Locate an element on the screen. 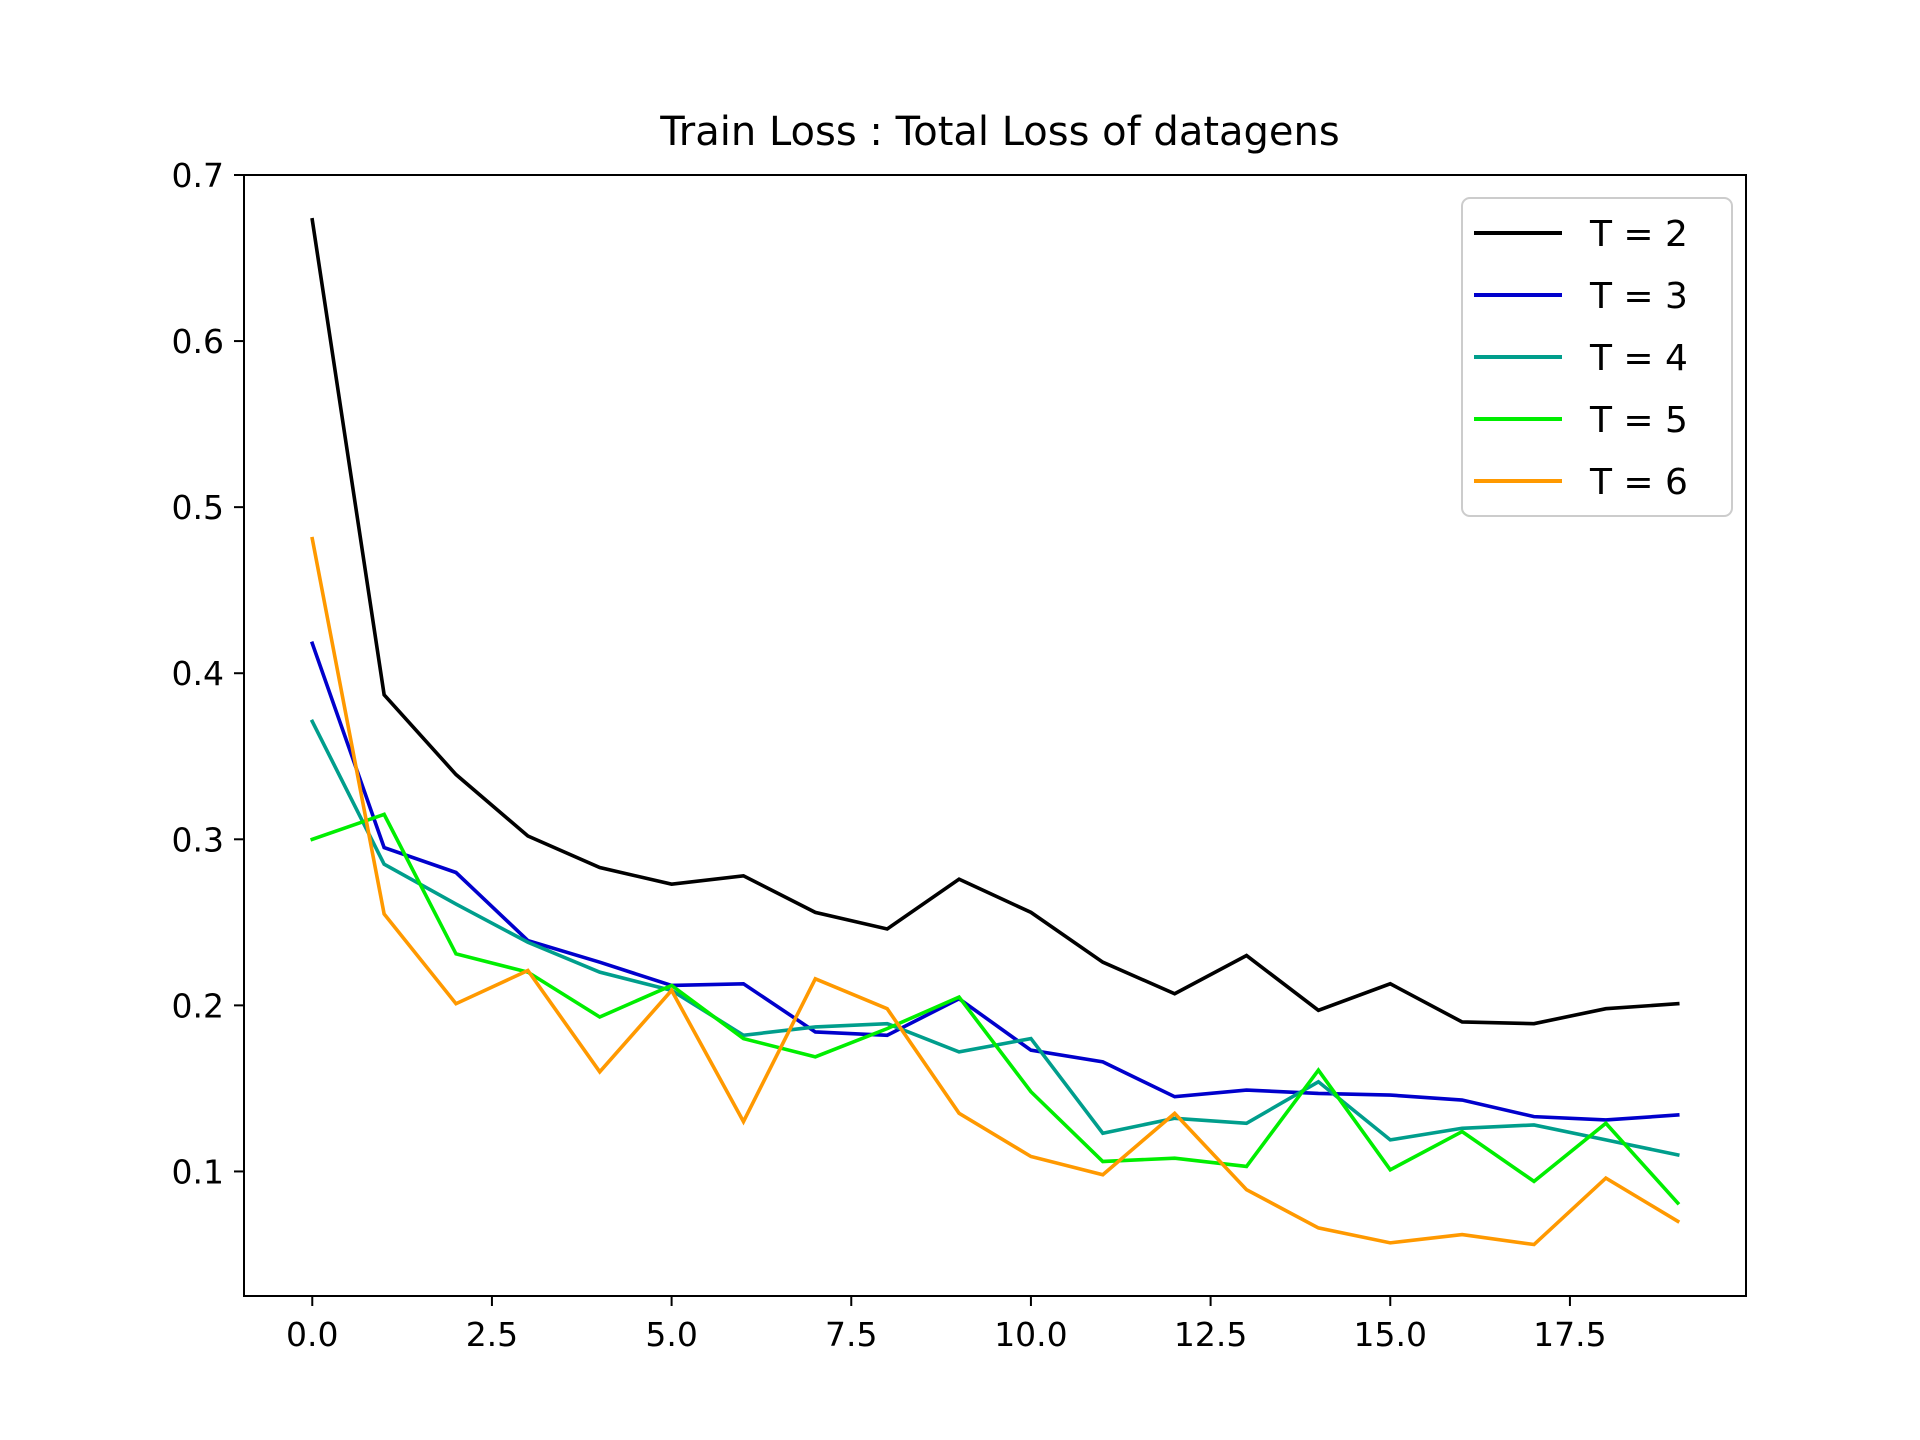 The height and width of the screenshot is (1440, 1920). y-tick-label: 0.3 is located at coordinates (198, 839).